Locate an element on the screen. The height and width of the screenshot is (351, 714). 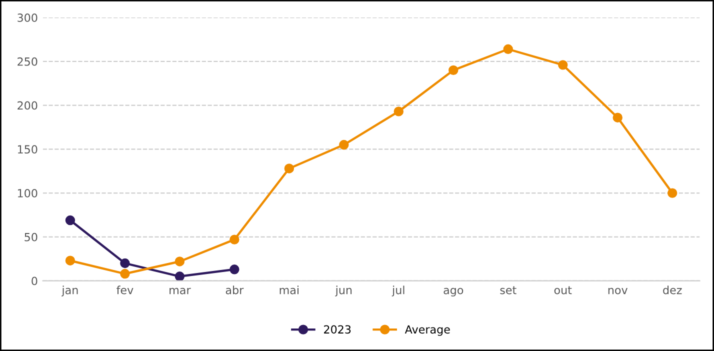
y-tick-label: 300 is located at coordinates (28, 18).